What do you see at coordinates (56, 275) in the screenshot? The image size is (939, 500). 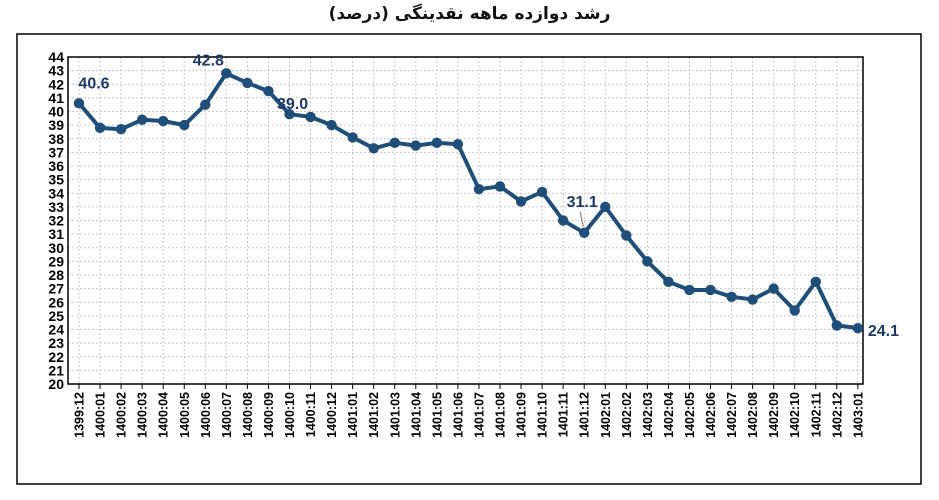 I see `y-tick-label: 28` at bounding box center [56, 275].